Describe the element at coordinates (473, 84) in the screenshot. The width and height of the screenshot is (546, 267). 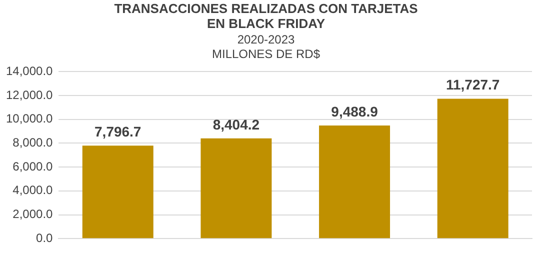
I see `data-label: 11,727.7` at that location.